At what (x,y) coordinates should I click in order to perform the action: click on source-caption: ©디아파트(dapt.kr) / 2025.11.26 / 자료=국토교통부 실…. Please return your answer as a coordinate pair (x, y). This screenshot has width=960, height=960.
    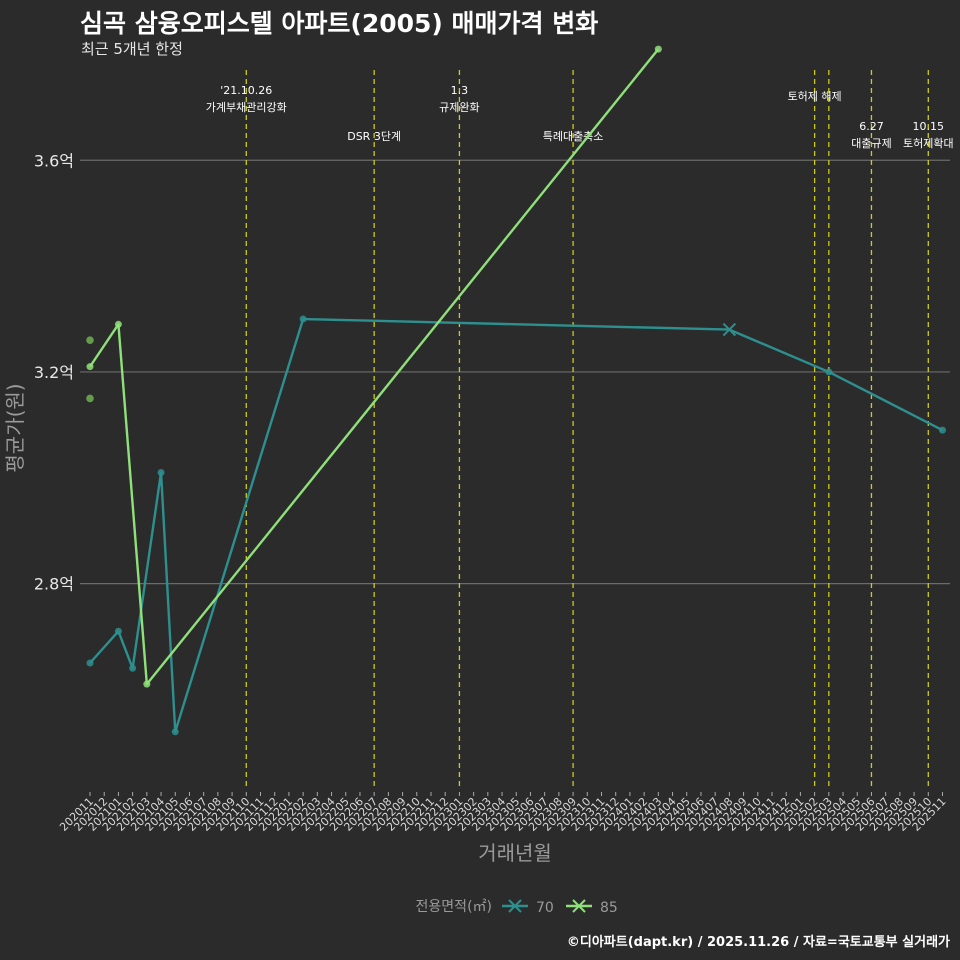
    Looking at the image, I should click on (758, 942).